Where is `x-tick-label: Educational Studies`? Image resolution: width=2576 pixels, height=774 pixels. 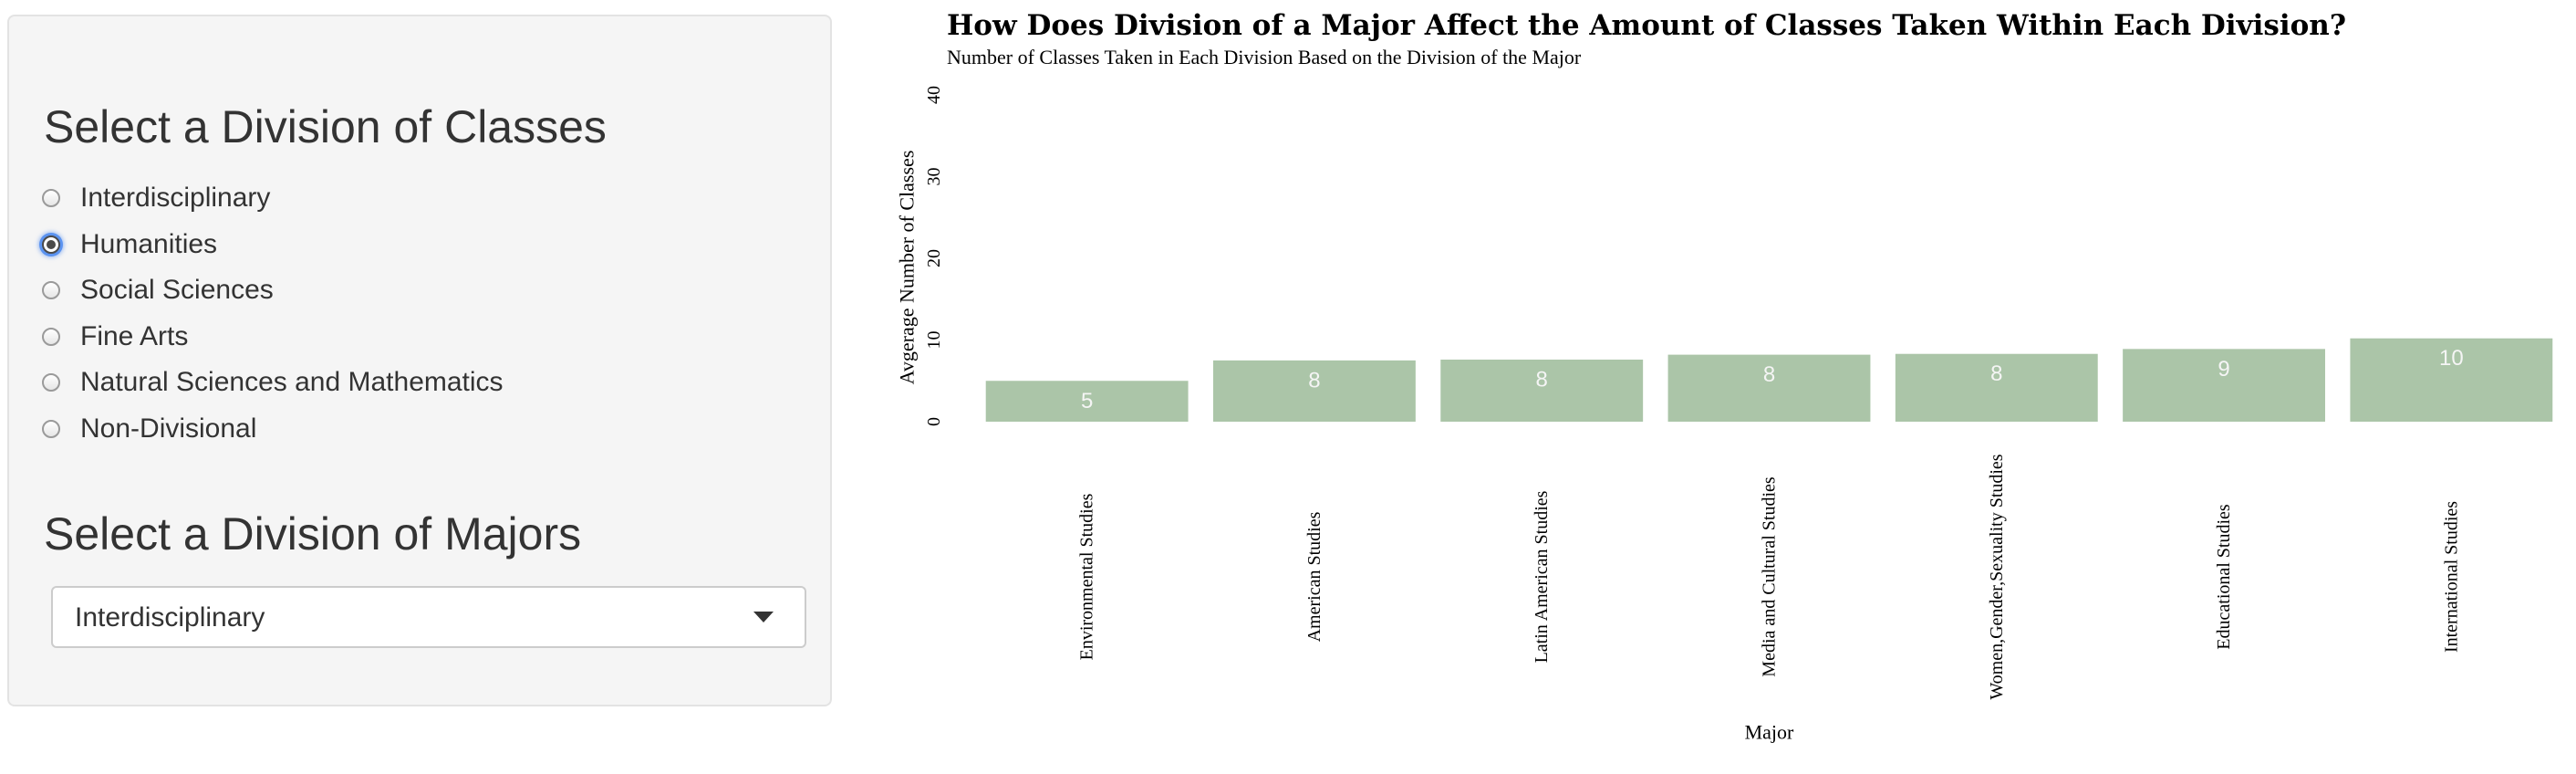
x-tick-label: Educational Studies is located at coordinates (2224, 577).